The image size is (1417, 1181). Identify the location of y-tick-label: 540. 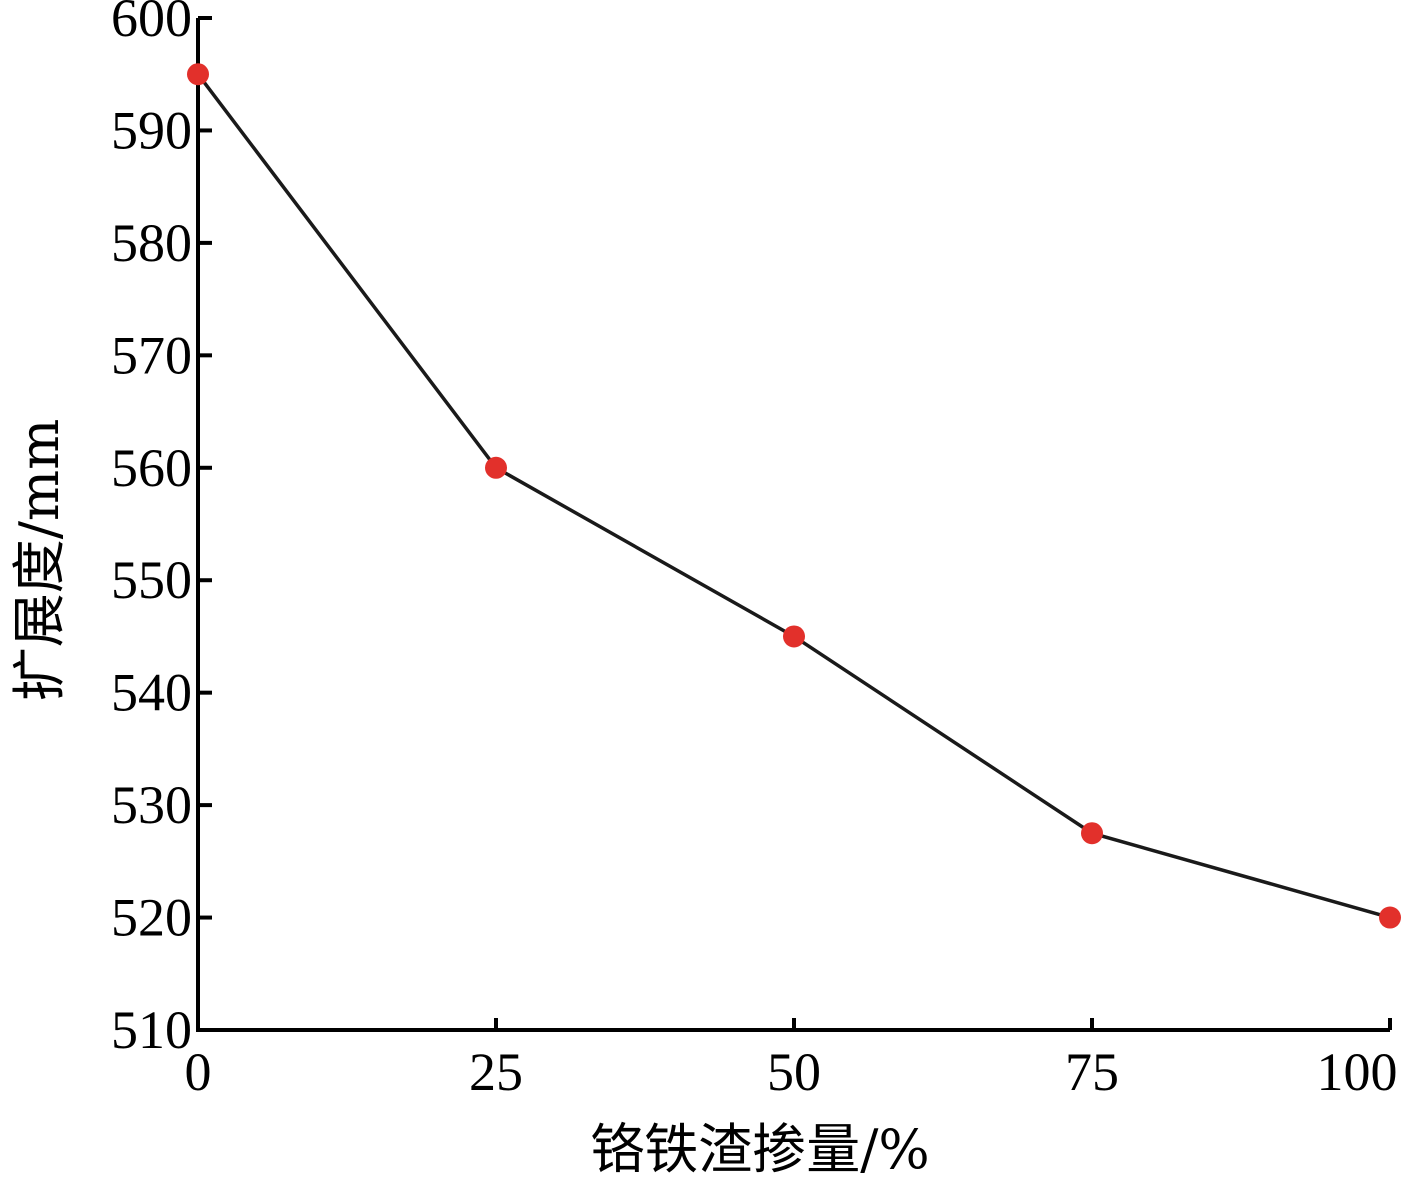
(151, 693).